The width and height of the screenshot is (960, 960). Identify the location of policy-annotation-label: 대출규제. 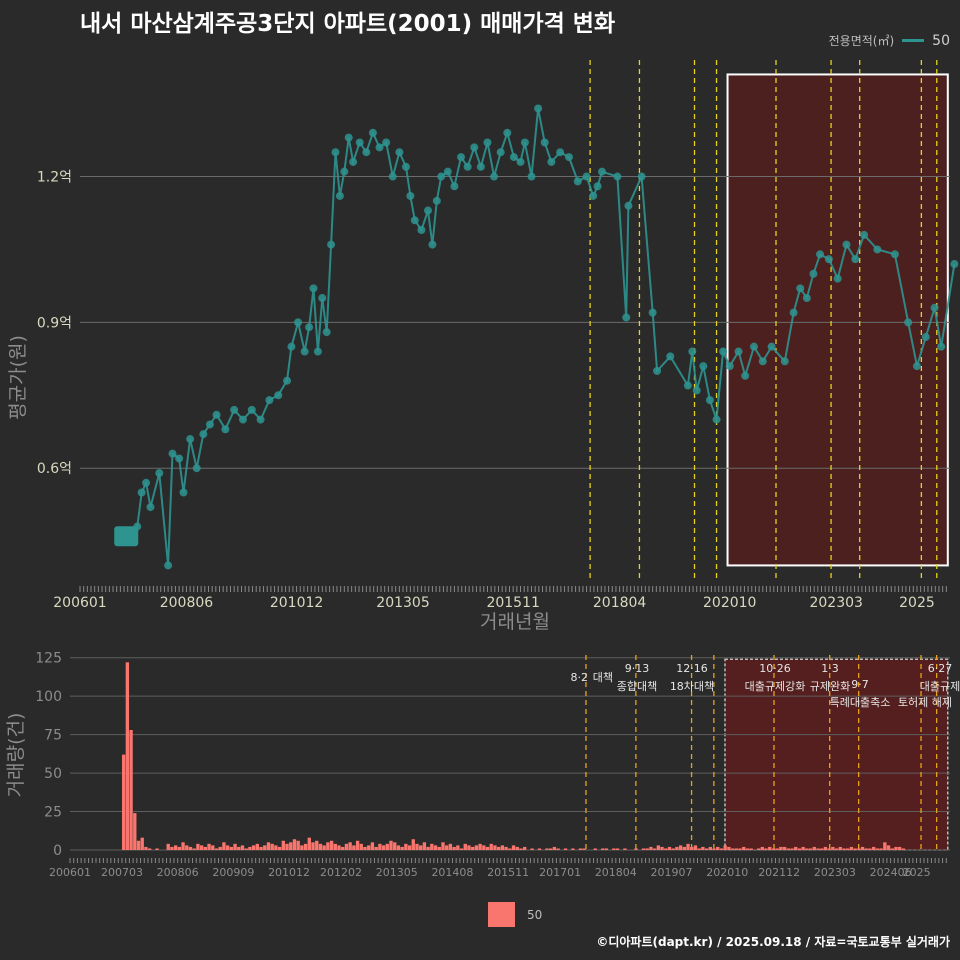
(940, 686).